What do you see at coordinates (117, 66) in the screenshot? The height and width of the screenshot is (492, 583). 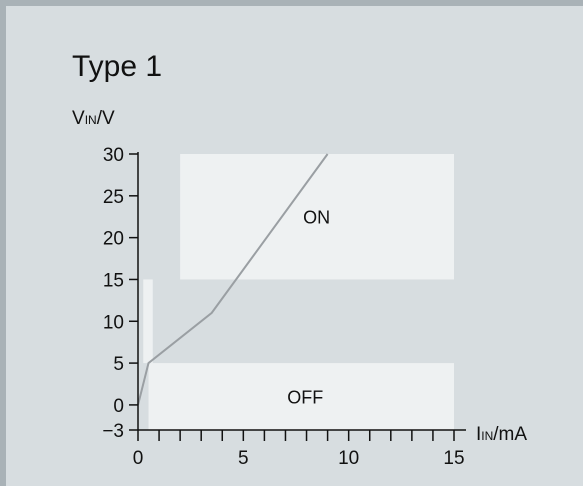 I see `chart-title: Type 1` at bounding box center [117, 66].